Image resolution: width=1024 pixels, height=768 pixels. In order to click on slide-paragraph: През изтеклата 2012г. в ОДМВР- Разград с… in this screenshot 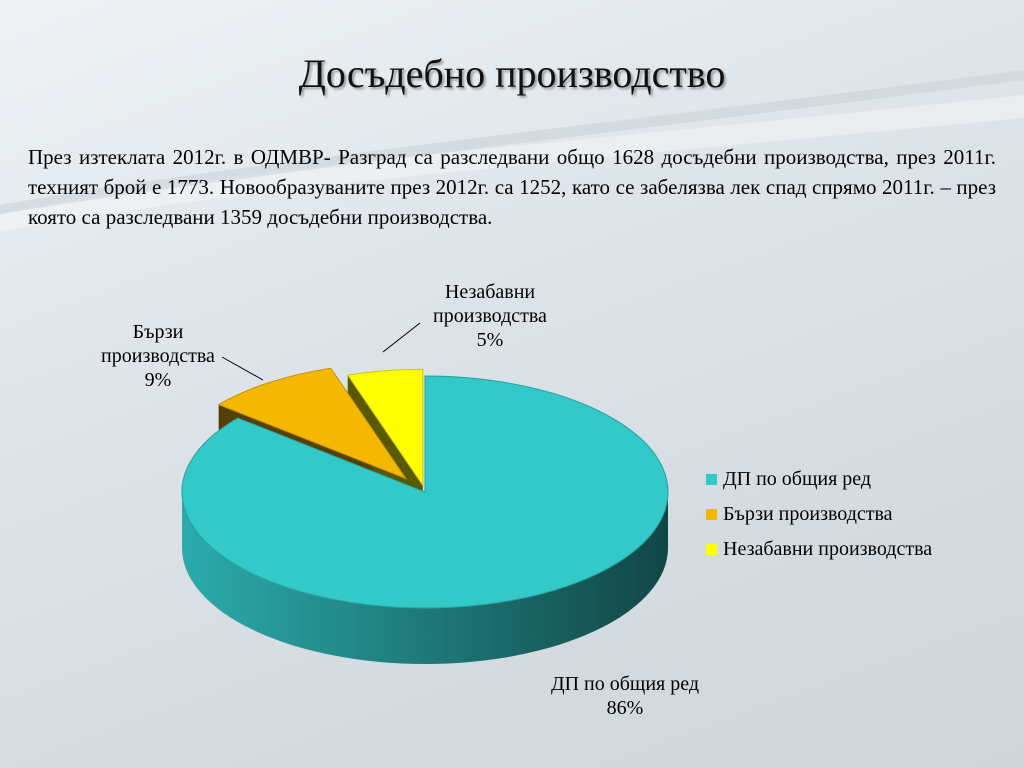, I will do `click(512, 187)`.